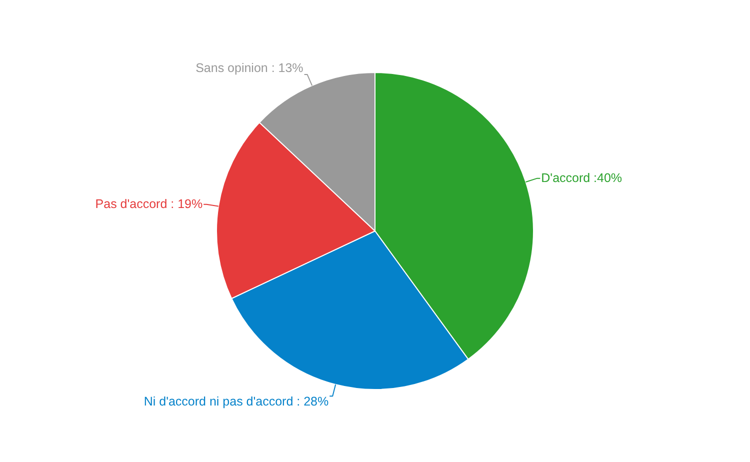 The width and height of the screenshot is (750, 462). I want to click on slice-label: Pas d'accord, so click(131, 203).